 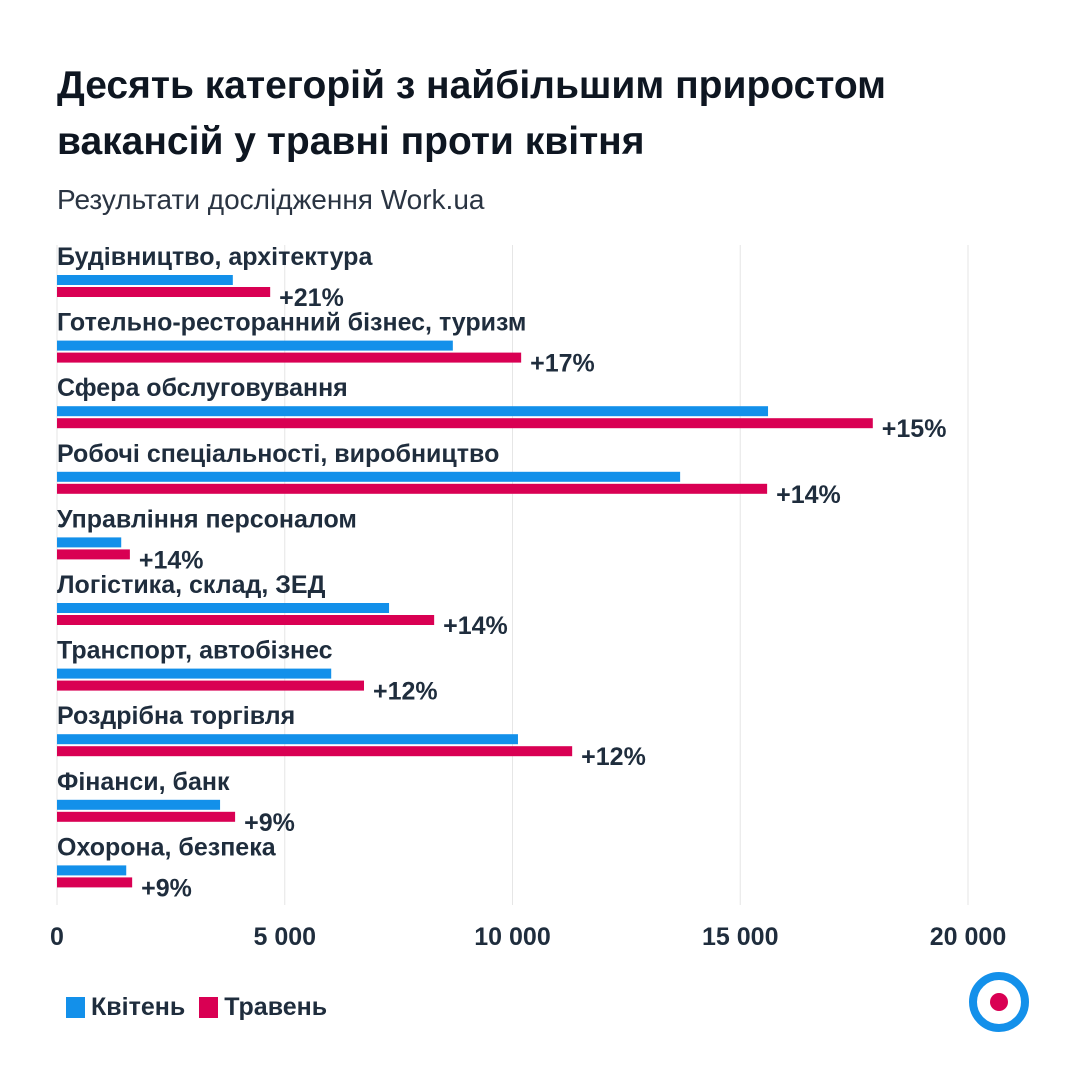 I want to click on x-tick-label: 10 000, so click(x=512, y=937).